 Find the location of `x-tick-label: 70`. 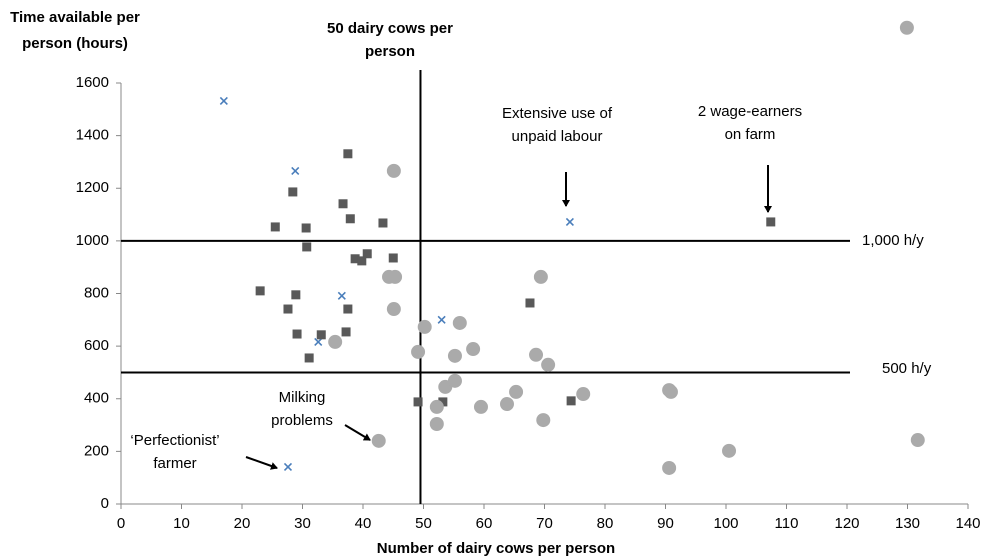

x-tick-label: 70 is located at coordinates (544, 523).